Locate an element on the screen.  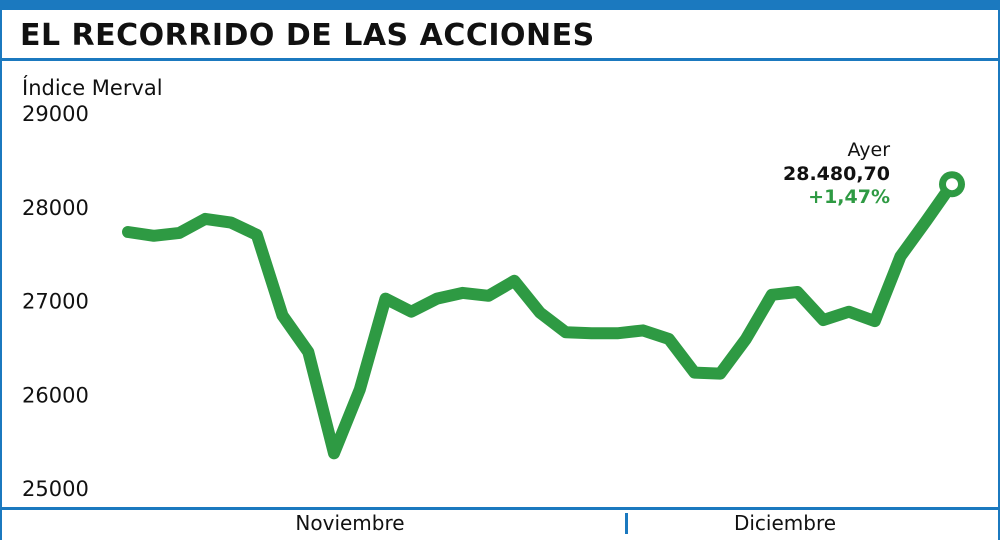
title-divider is located at coordinates (500, 59).